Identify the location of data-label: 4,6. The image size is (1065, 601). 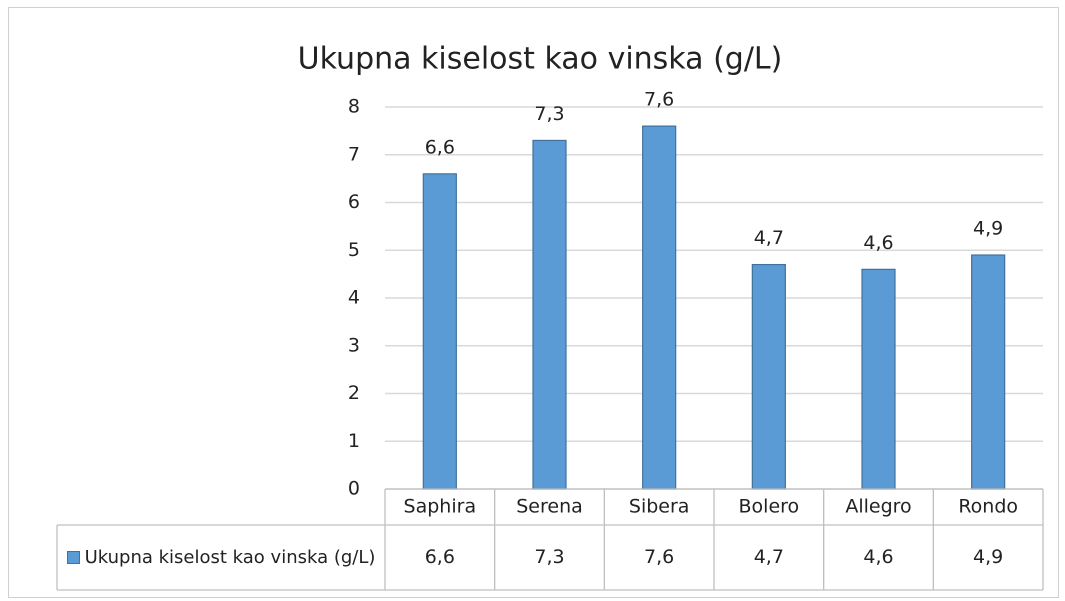
(878, 243).